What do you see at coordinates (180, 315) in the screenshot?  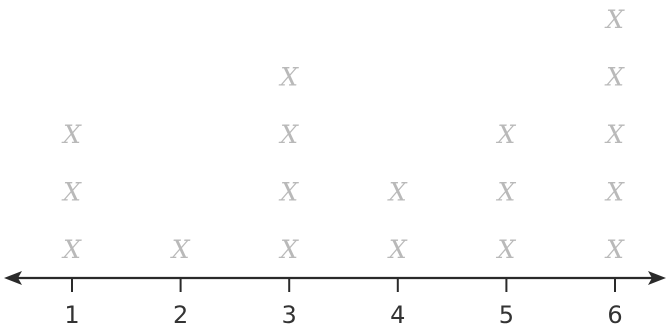 I see `tick-label: 2` at bounding box center [180, 315].